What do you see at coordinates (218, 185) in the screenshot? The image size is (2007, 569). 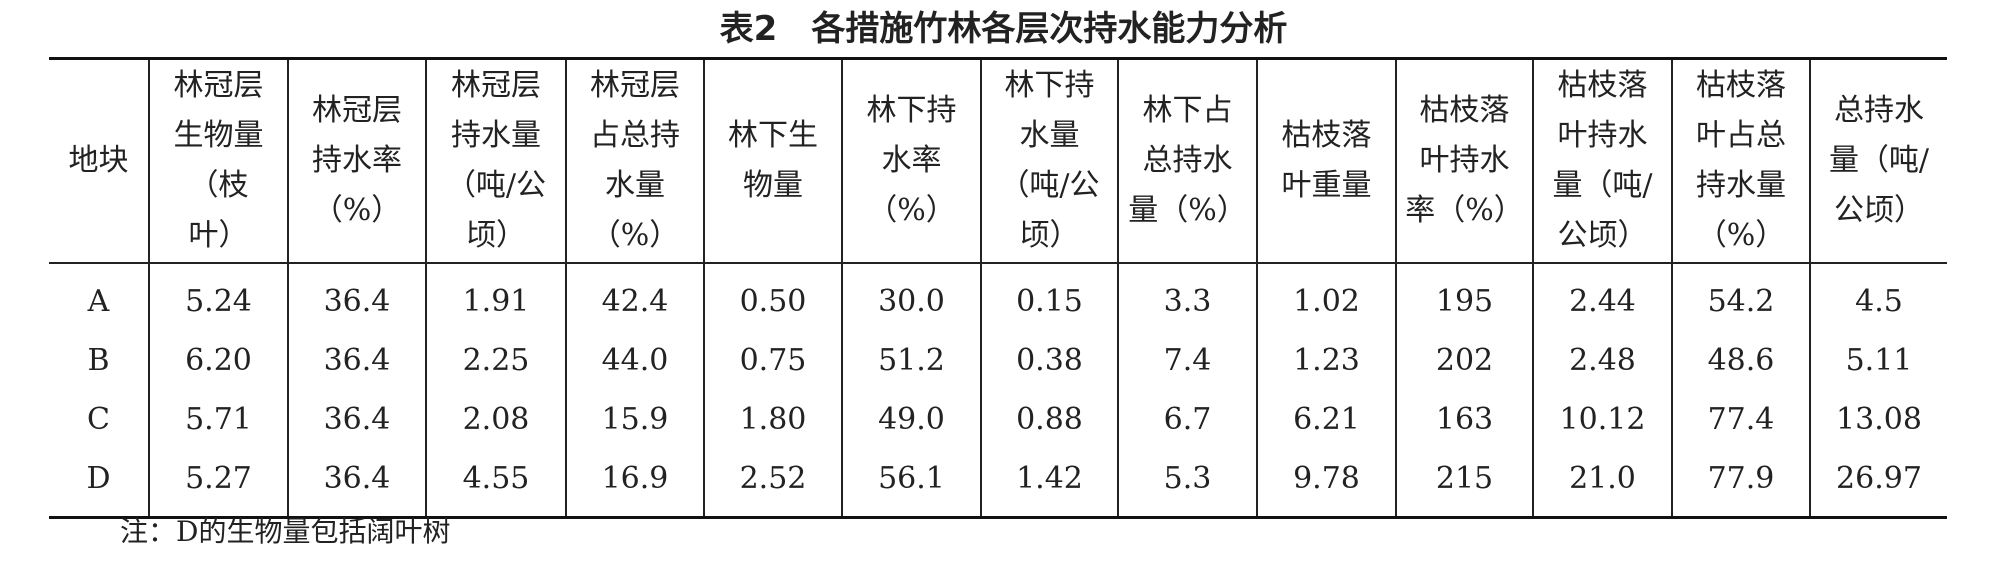 I see `header-line: （枝` at bounding box center [218, 185].